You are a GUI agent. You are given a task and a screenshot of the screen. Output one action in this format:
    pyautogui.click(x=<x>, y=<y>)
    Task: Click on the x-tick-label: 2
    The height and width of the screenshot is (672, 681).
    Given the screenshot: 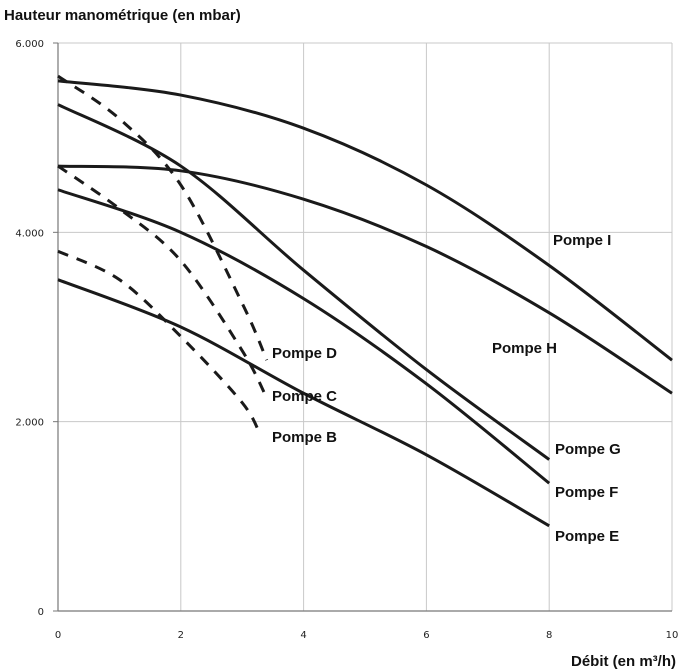 What is the action you would take?
    pyautogui.click(x=181, y=635)
    